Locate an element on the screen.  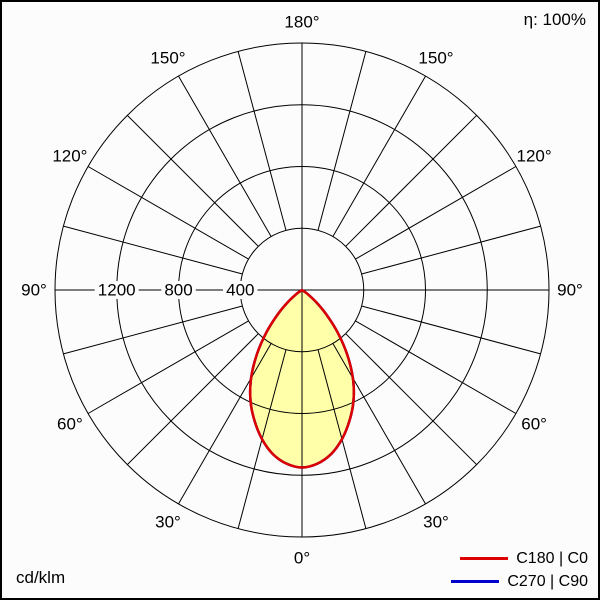
legend-item-c180-c0: C180 | C0 is located at coordinates (519, 558).